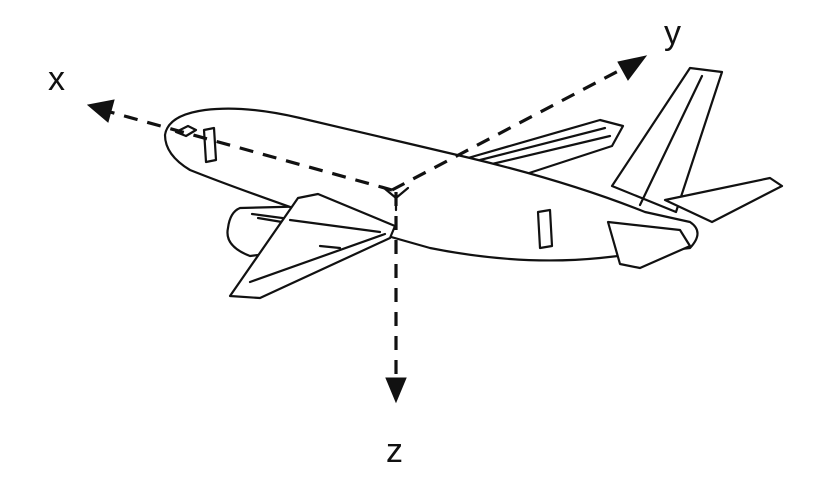 This screenshot has width=819, height=480. Describe the element at coordinates (396, 199) in the screenshot. I see `center-of-gravity-icon` at that location.